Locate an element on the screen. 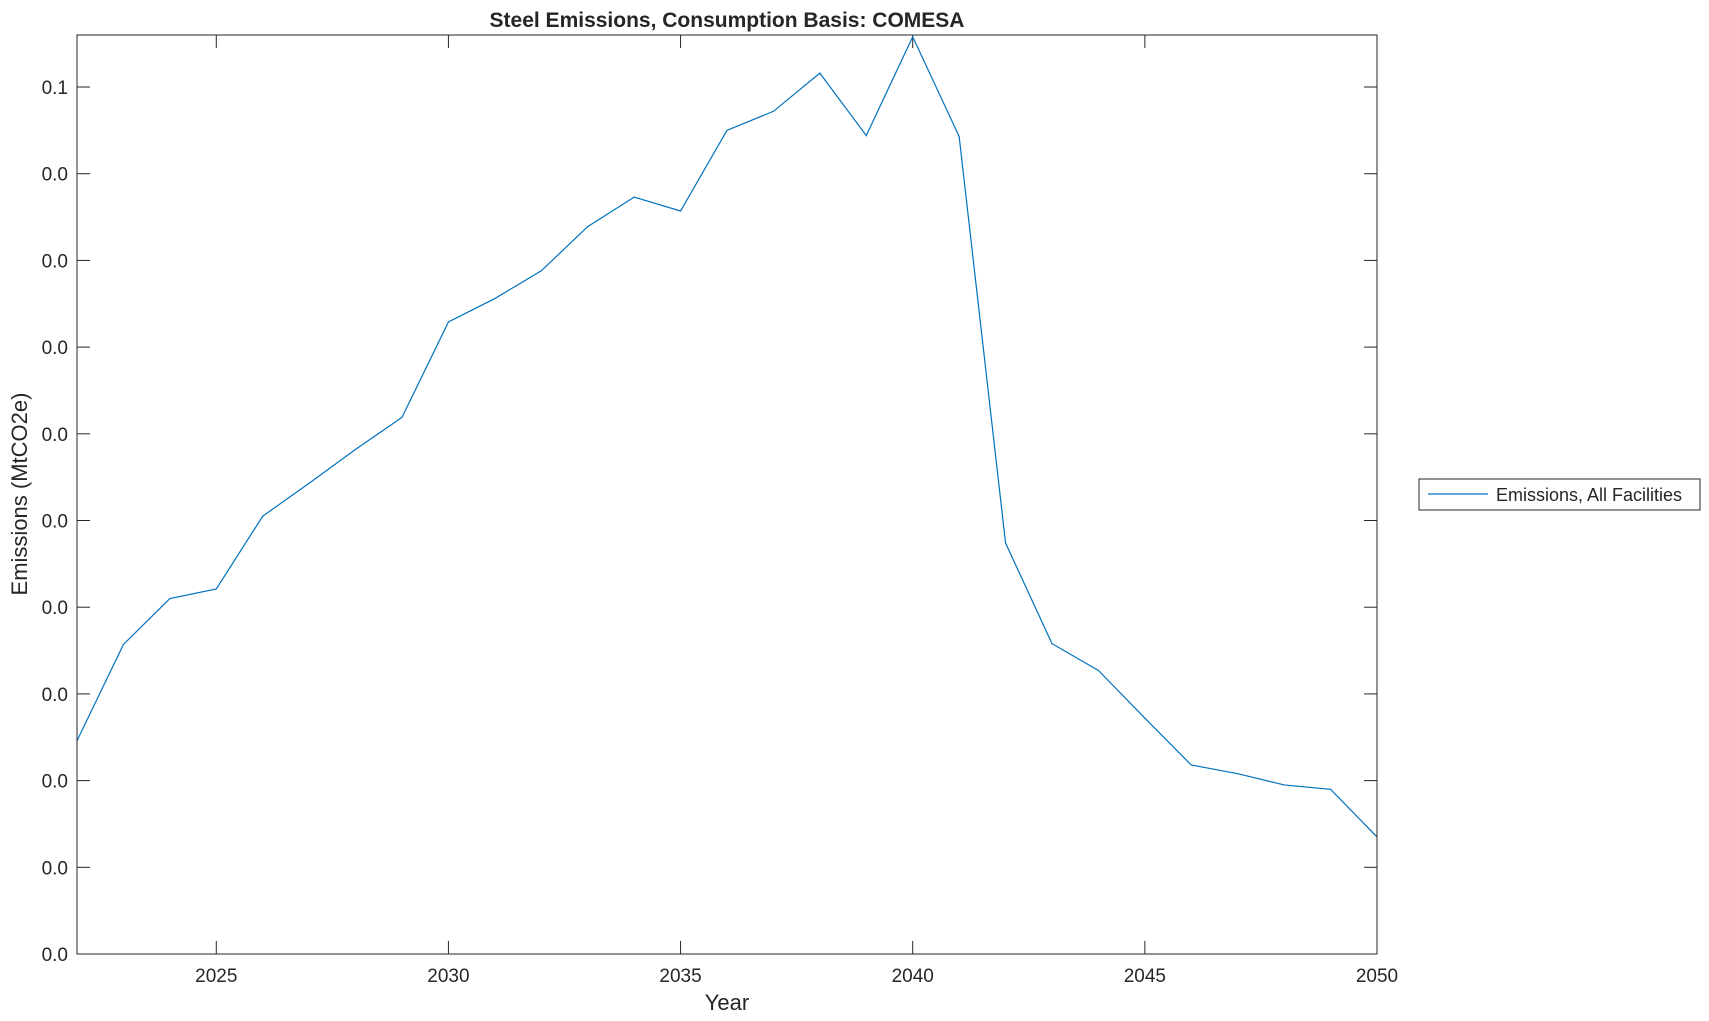 Image resolution: width=1709 pixels, height=1021 pixels. y-tick-label: 0.1 is located at coordinates (55, 88).